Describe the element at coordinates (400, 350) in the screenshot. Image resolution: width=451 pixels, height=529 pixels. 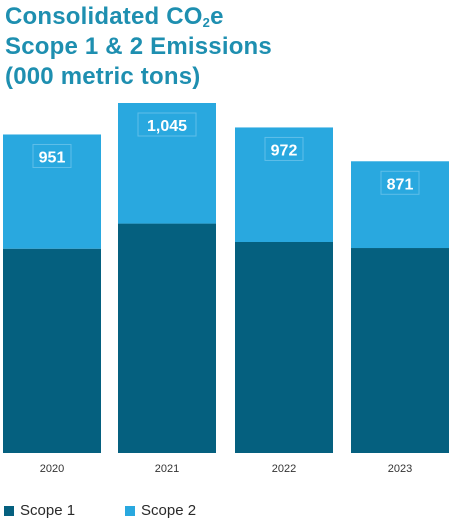
I see `bar-scope1-2023` at that location.